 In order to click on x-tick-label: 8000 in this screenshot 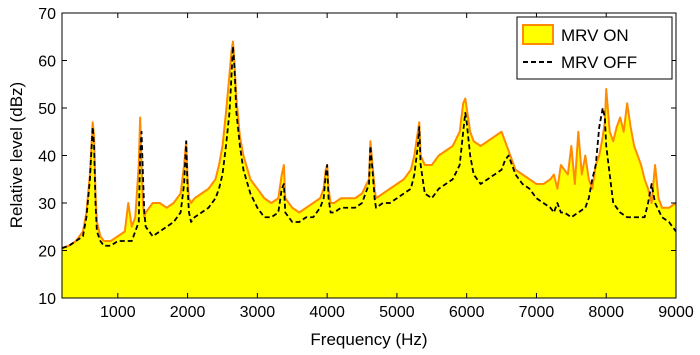, I will do `click(606, 312)`.